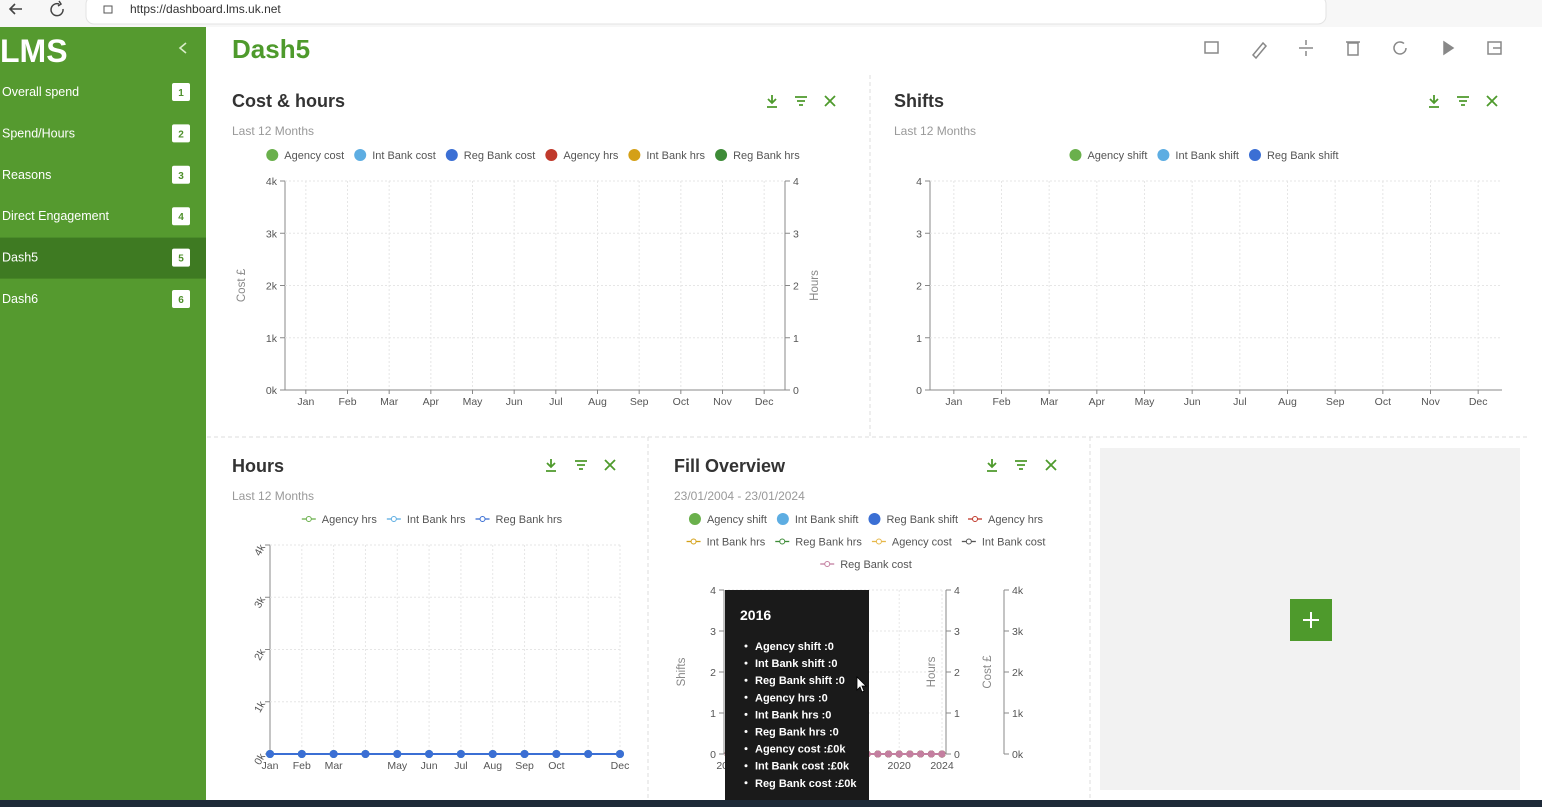  What do you see at coordinates (713, 632) in the screenshot?
I see `y-tick-label: 3` at bounding box center [713, 632].